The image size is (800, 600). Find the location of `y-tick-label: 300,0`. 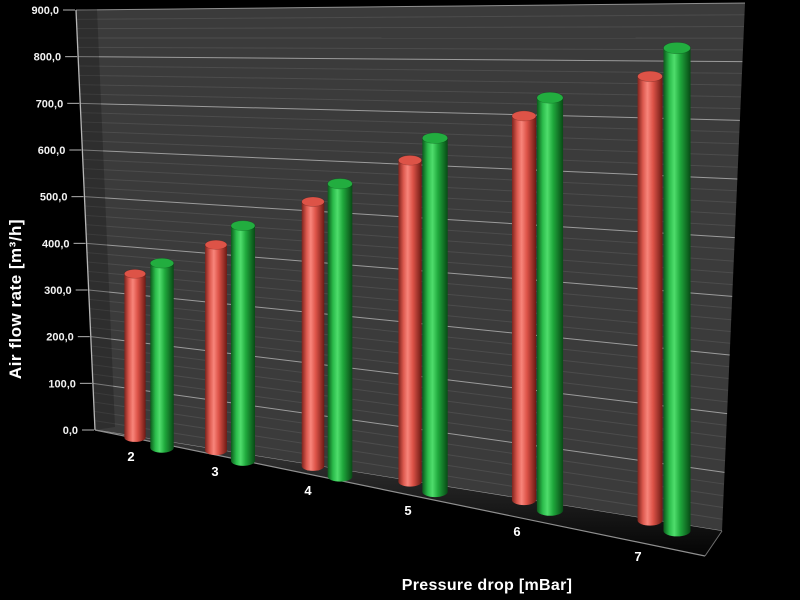

y-tick-label: 300,0 is located at coordinates (58, 291).